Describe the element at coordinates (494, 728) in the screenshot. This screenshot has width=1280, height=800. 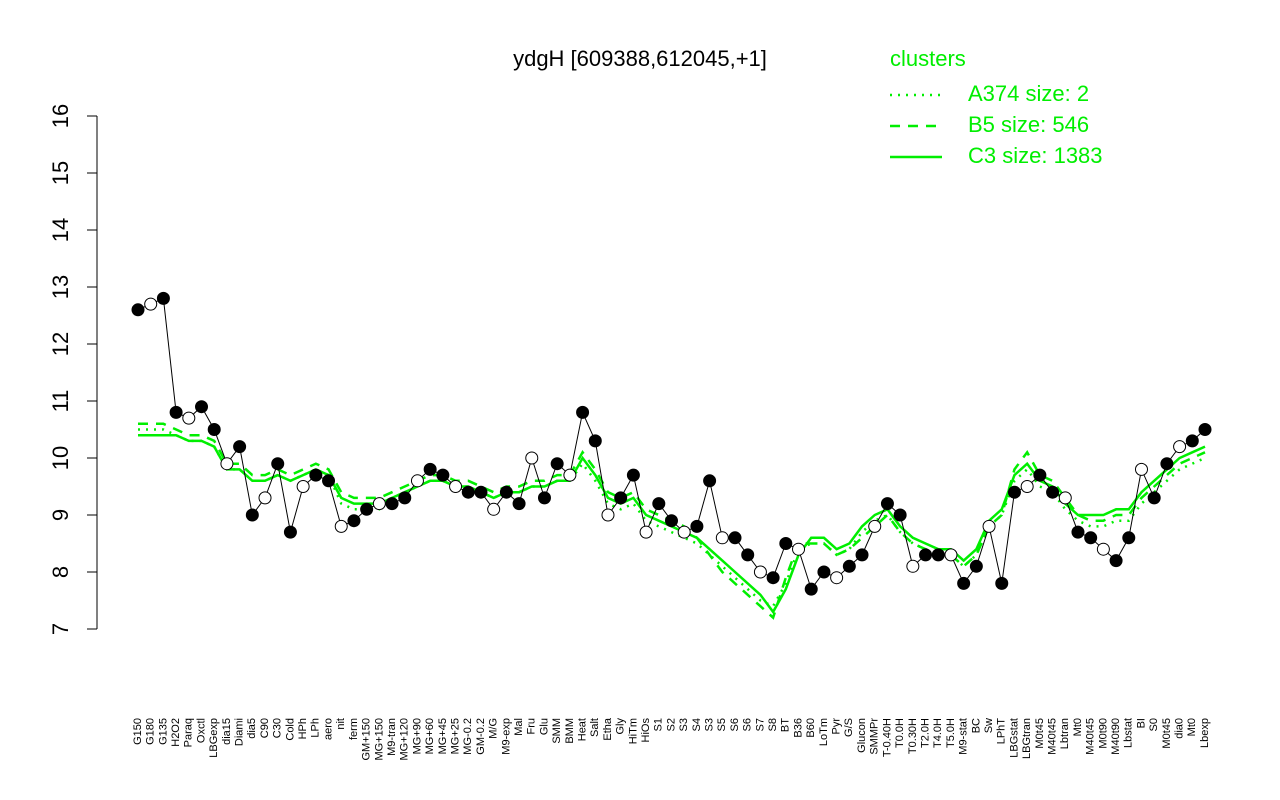
I see `x-tick-label: M/G` at that location.